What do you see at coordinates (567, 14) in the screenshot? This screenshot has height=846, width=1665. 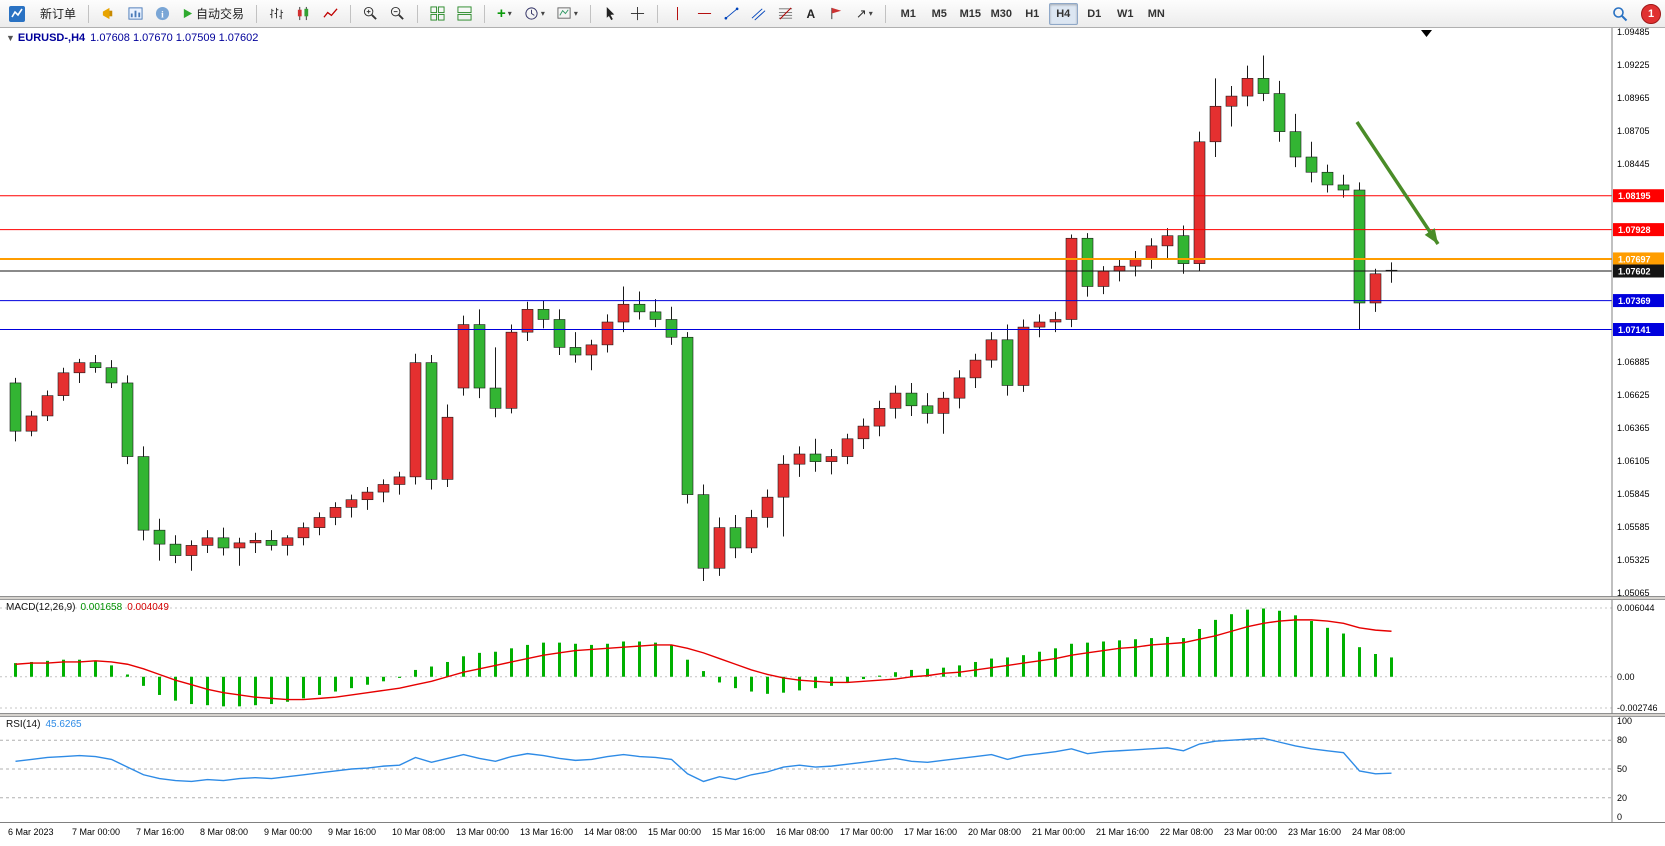 I see `templates-icon: ▾` at bounding box center [567, 14].